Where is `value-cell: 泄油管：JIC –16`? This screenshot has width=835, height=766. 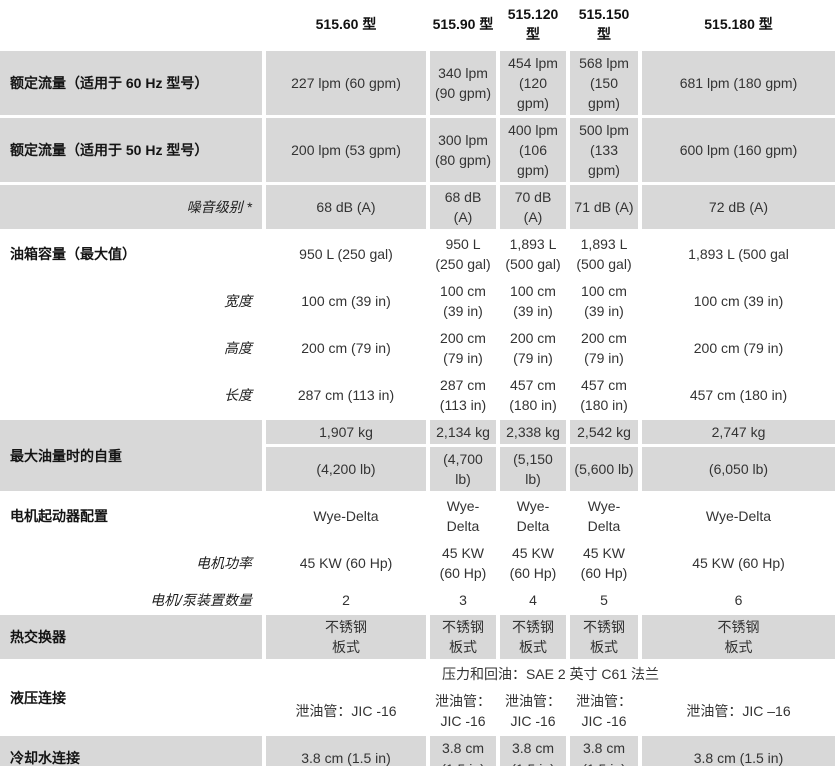
value-cell: 泄油管：JIC –16 is located at coordinates (738, 711).